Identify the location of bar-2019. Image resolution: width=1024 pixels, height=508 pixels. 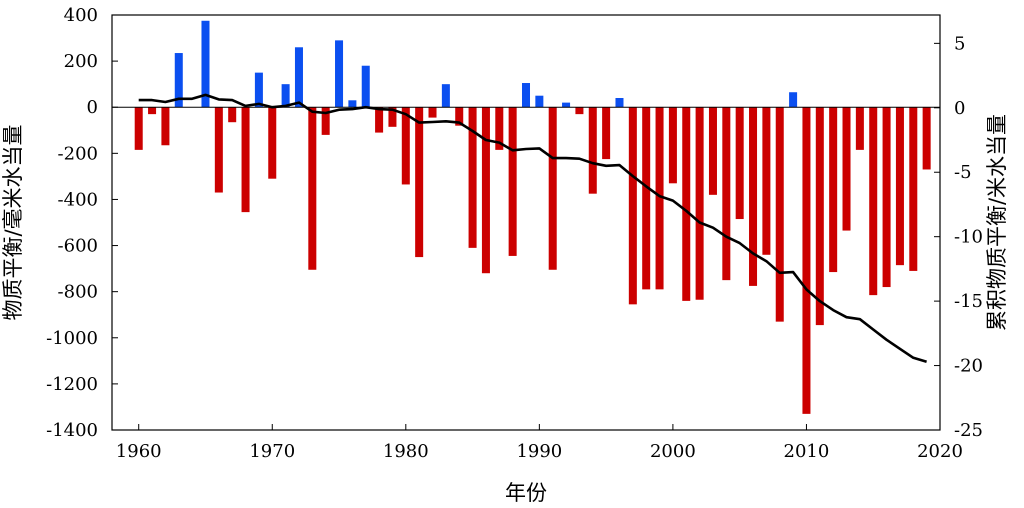
(926, 138).